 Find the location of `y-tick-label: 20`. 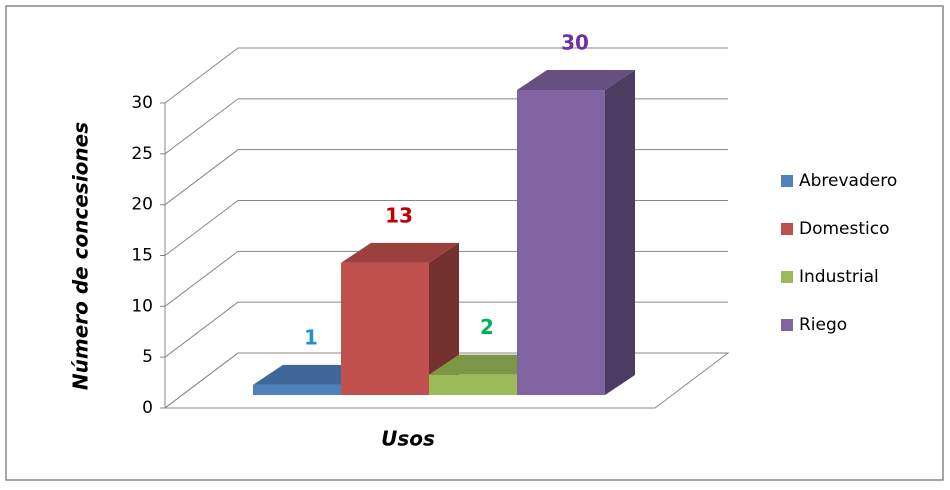

y-tick-label: 20 is located at coordinates (142, 205).